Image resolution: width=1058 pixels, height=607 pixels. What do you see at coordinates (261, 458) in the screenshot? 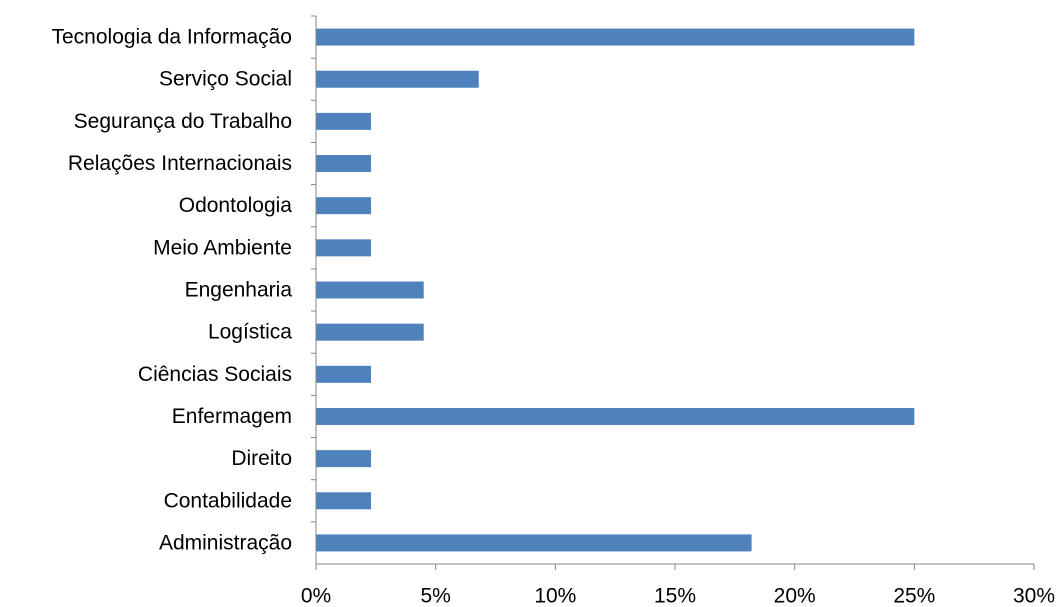
I see `category-label: Direito` at bounding box center [261, 458].